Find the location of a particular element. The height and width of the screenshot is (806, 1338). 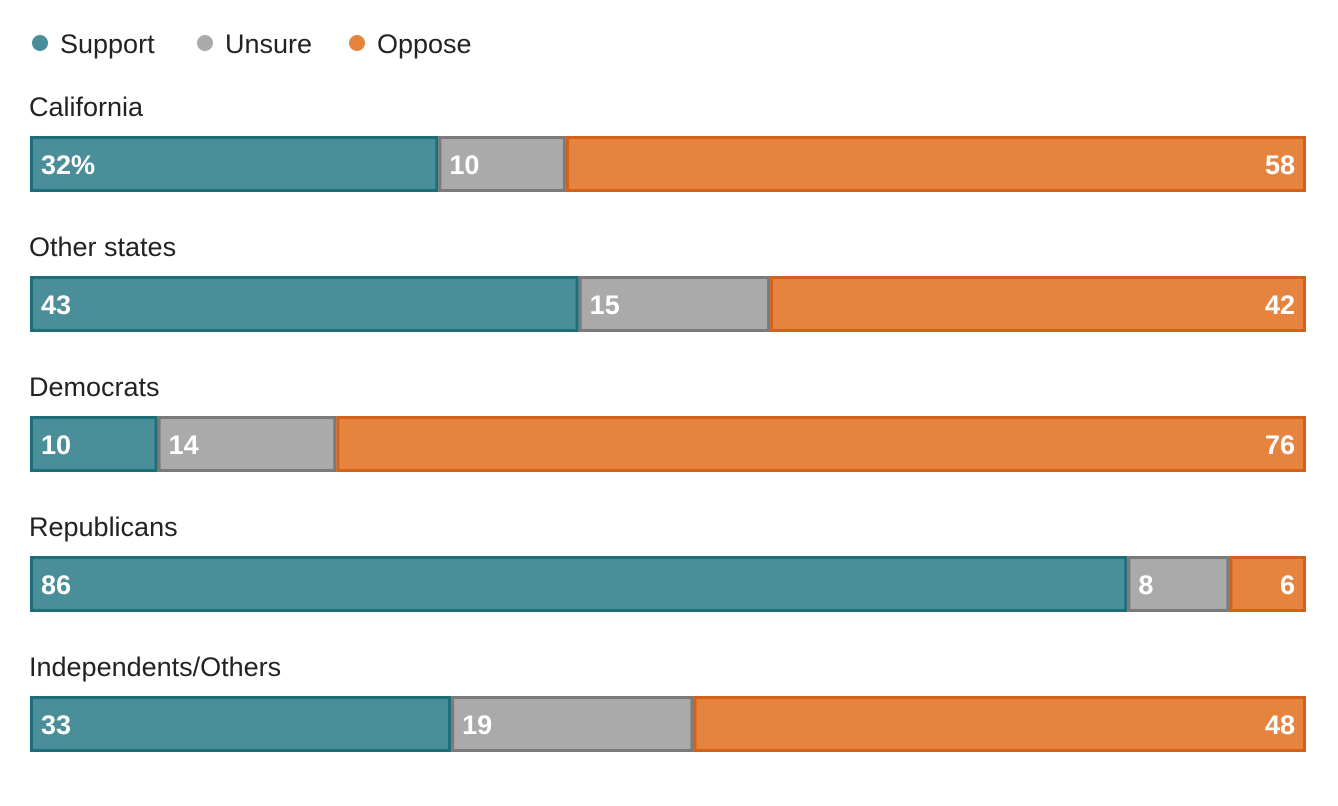

bar-republicans-unsure is located at coordinates (1178, 584).